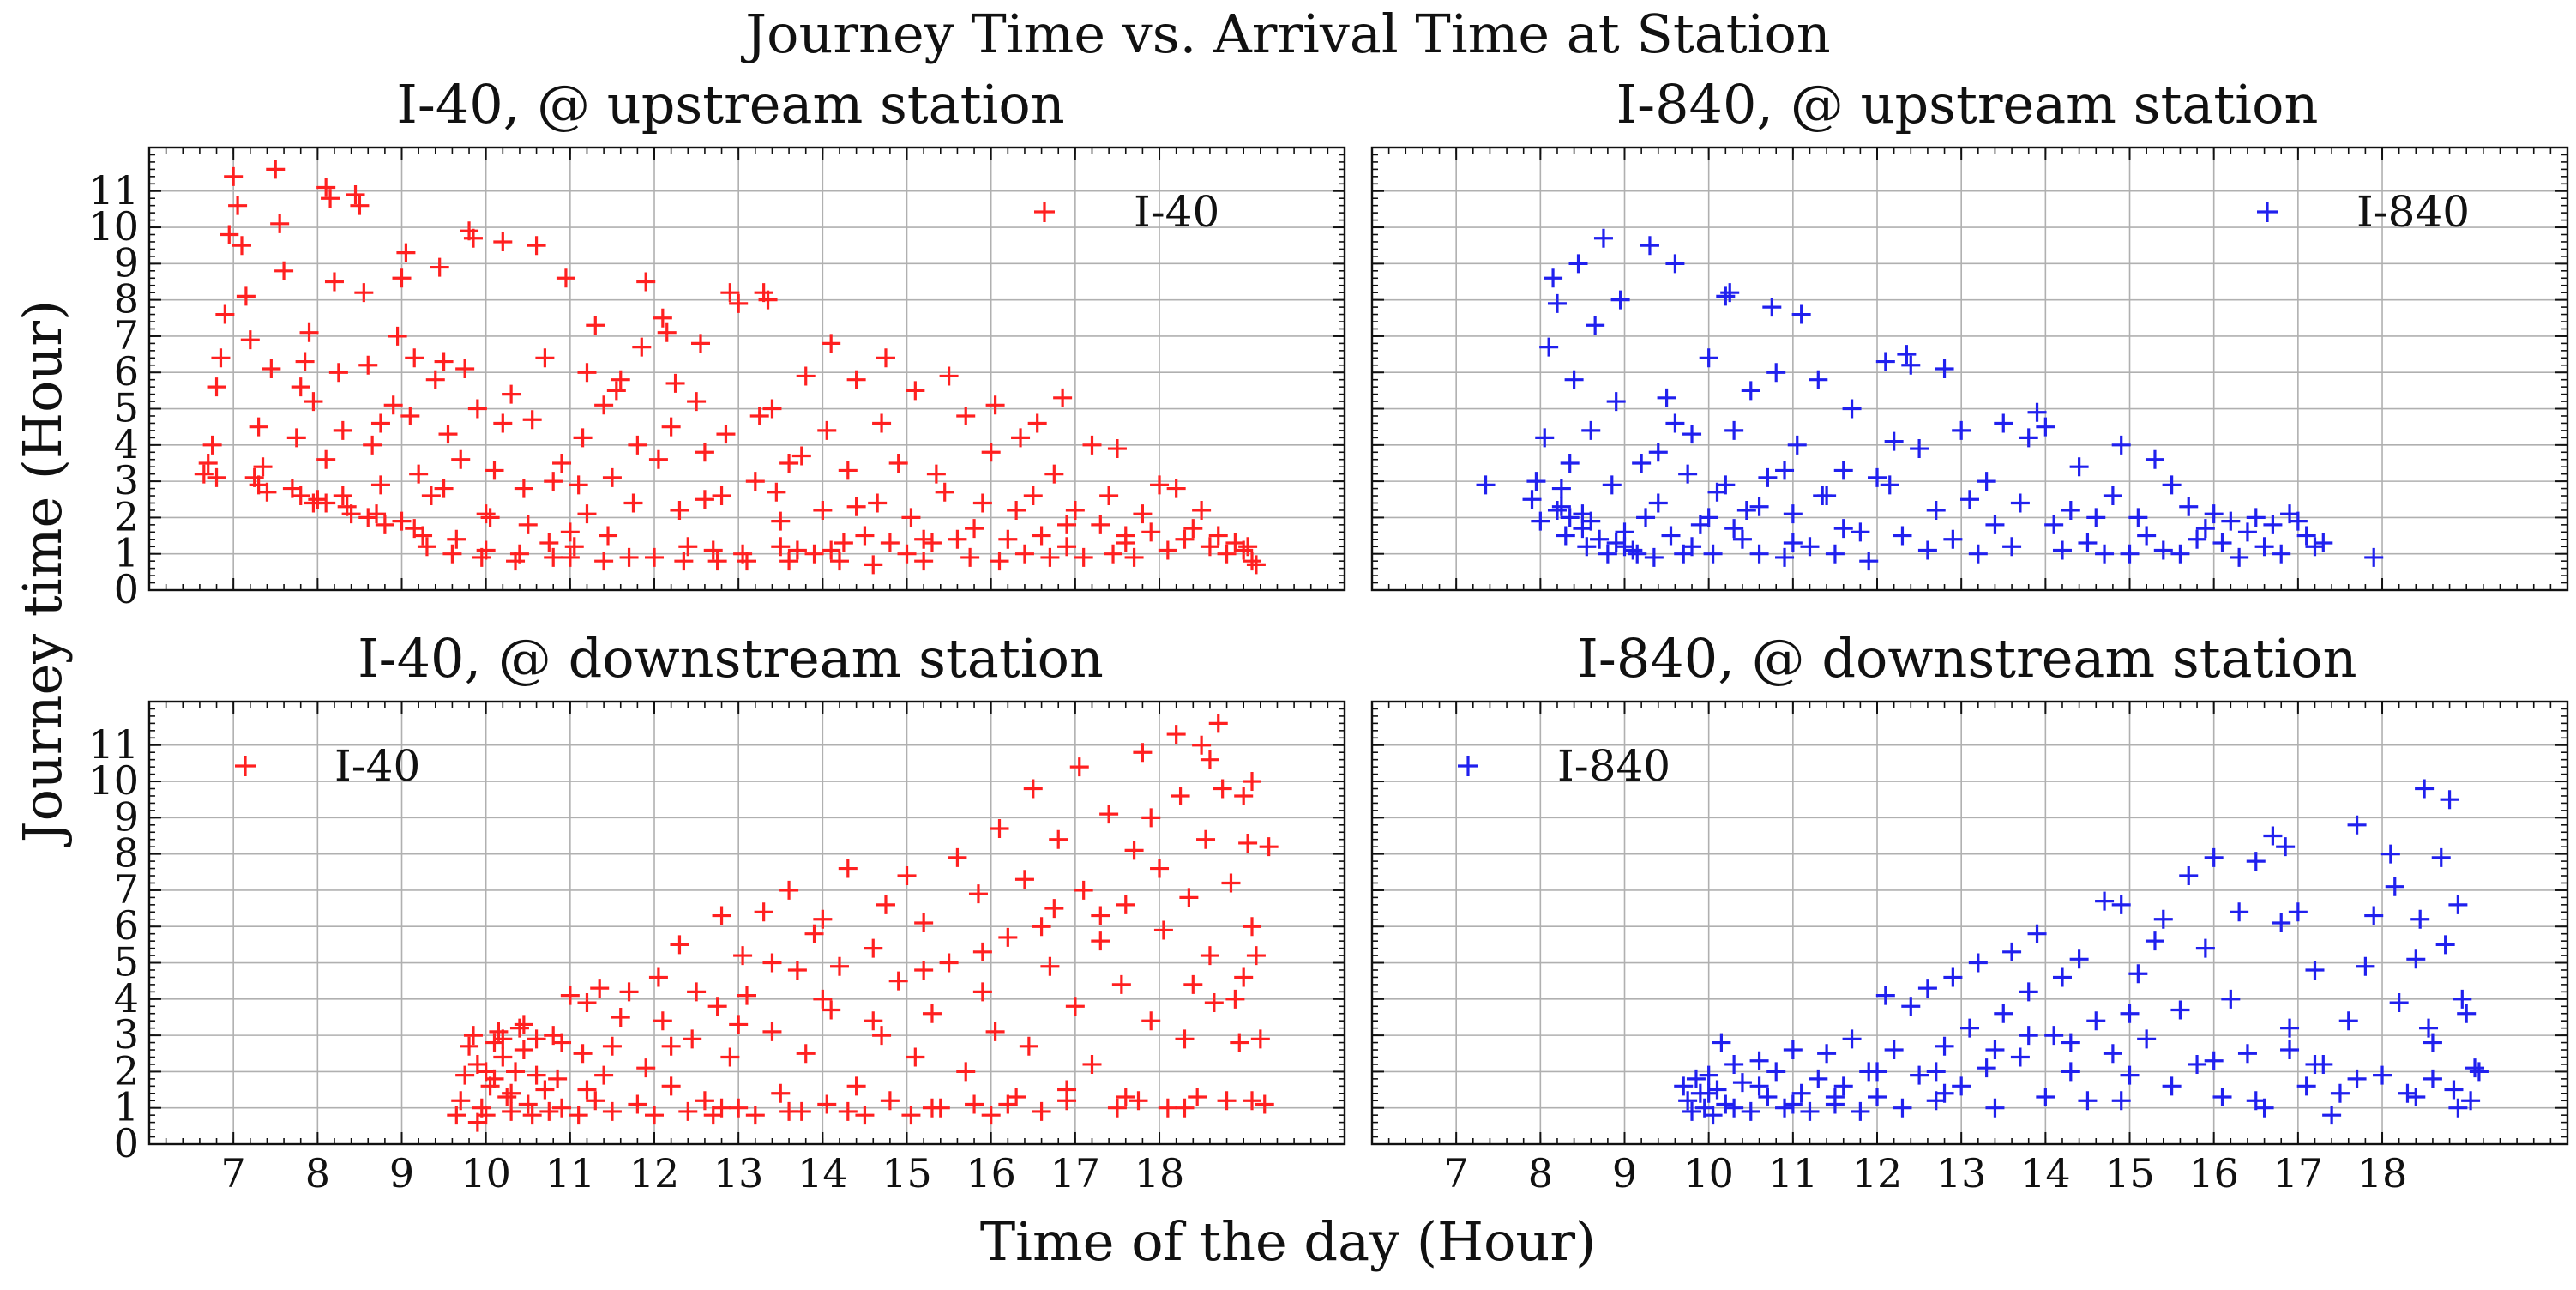 The height and width of the screenshot is (1290, 2576). What do you see at coordinates (2364, 212) in the screenshot?
I see `legend: I-840` at bounding box center [2364, 212].